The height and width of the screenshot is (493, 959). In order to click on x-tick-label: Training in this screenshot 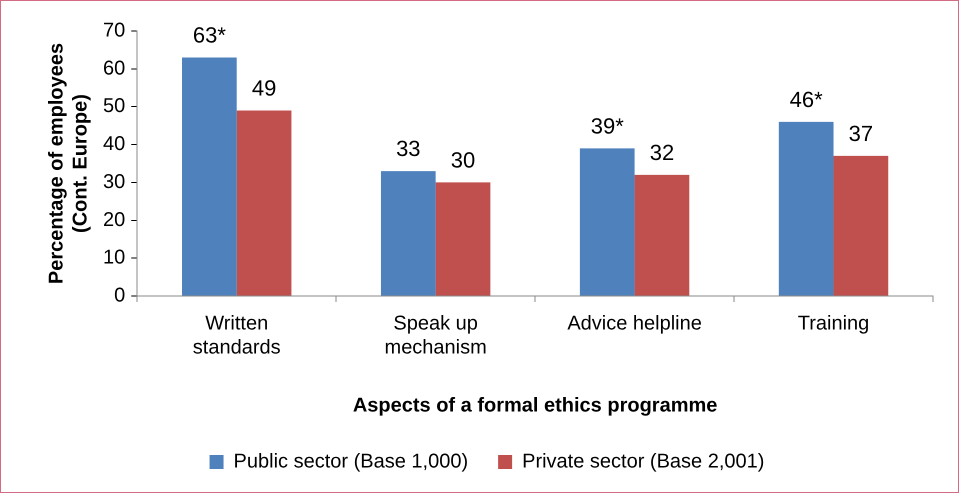, I will do `click(834, 323)`.